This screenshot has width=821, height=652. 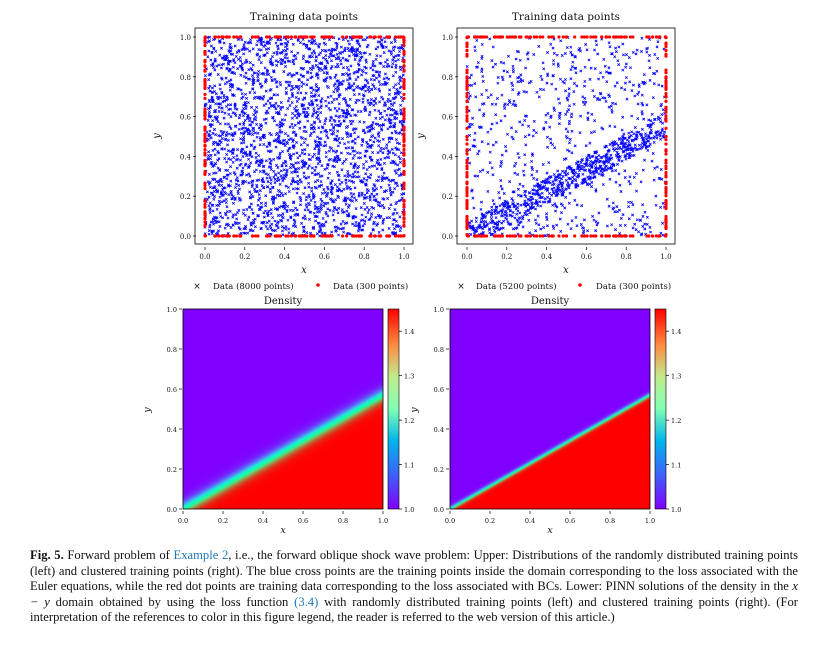 What do you see at coordinates (201, 555) in the screenshot?
I see `caption-ref-example: Example 2` at bounding box center [201, 555].